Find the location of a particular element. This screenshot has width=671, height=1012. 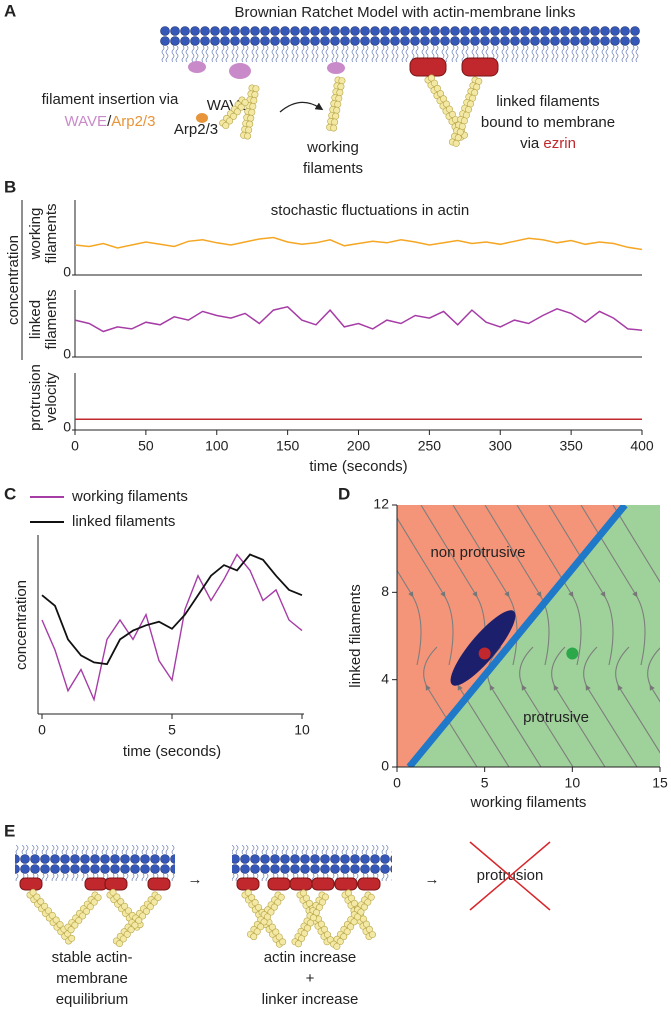

wave-protein is located at coordinates (266, 70).